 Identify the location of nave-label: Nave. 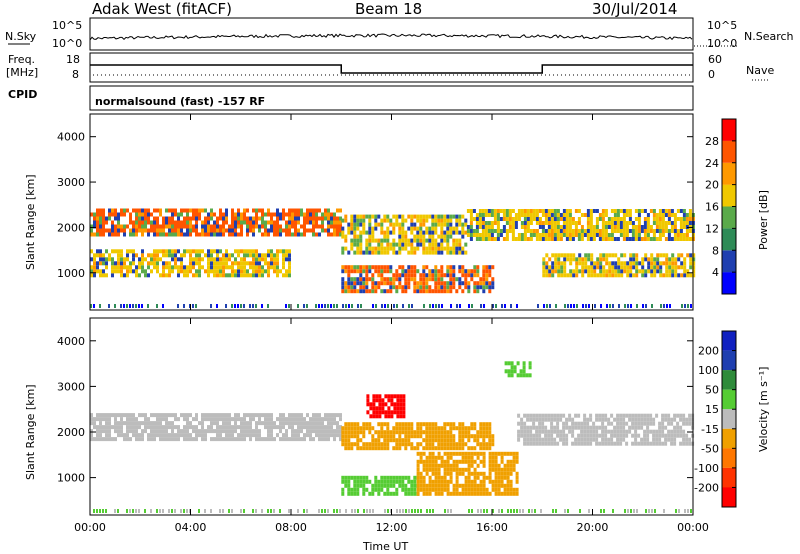
(760, 70).